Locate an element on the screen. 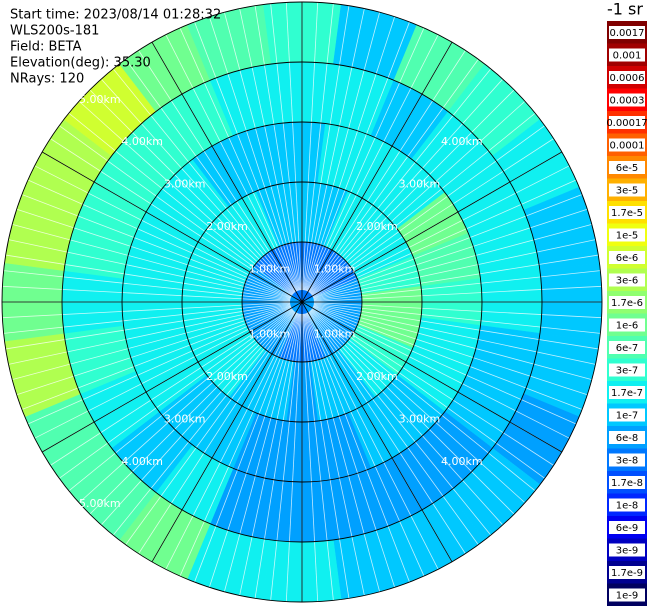  colorbar-label: 0.00017 is located at coordinates (626, 123).